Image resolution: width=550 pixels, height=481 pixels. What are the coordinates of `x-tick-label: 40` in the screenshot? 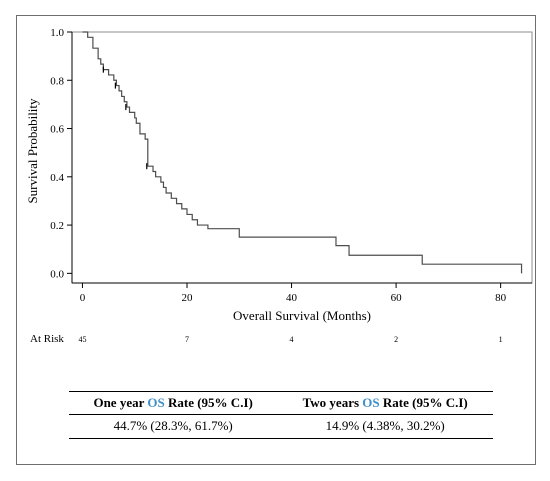 It's located at (292, 298).